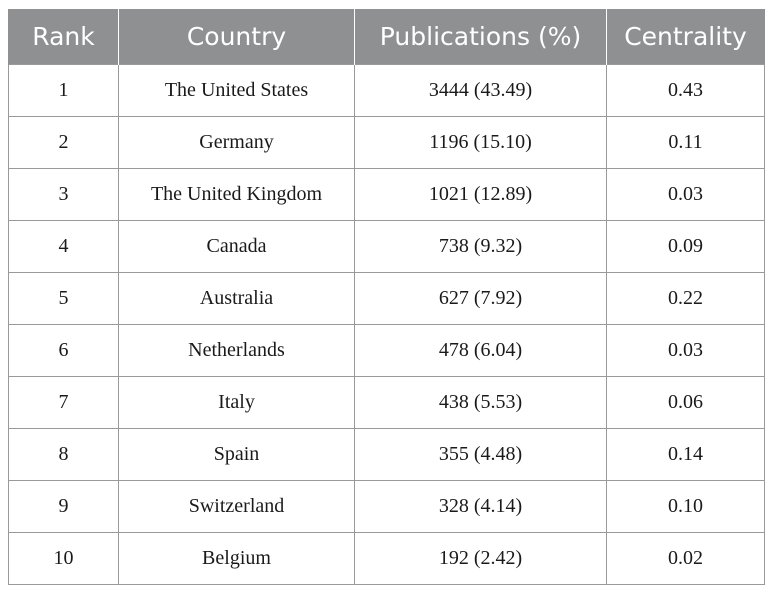 Image resolution: width=772 pixels, height=593 pixels. I want to click on cell-centrality: 0.02, so click(685, 558).